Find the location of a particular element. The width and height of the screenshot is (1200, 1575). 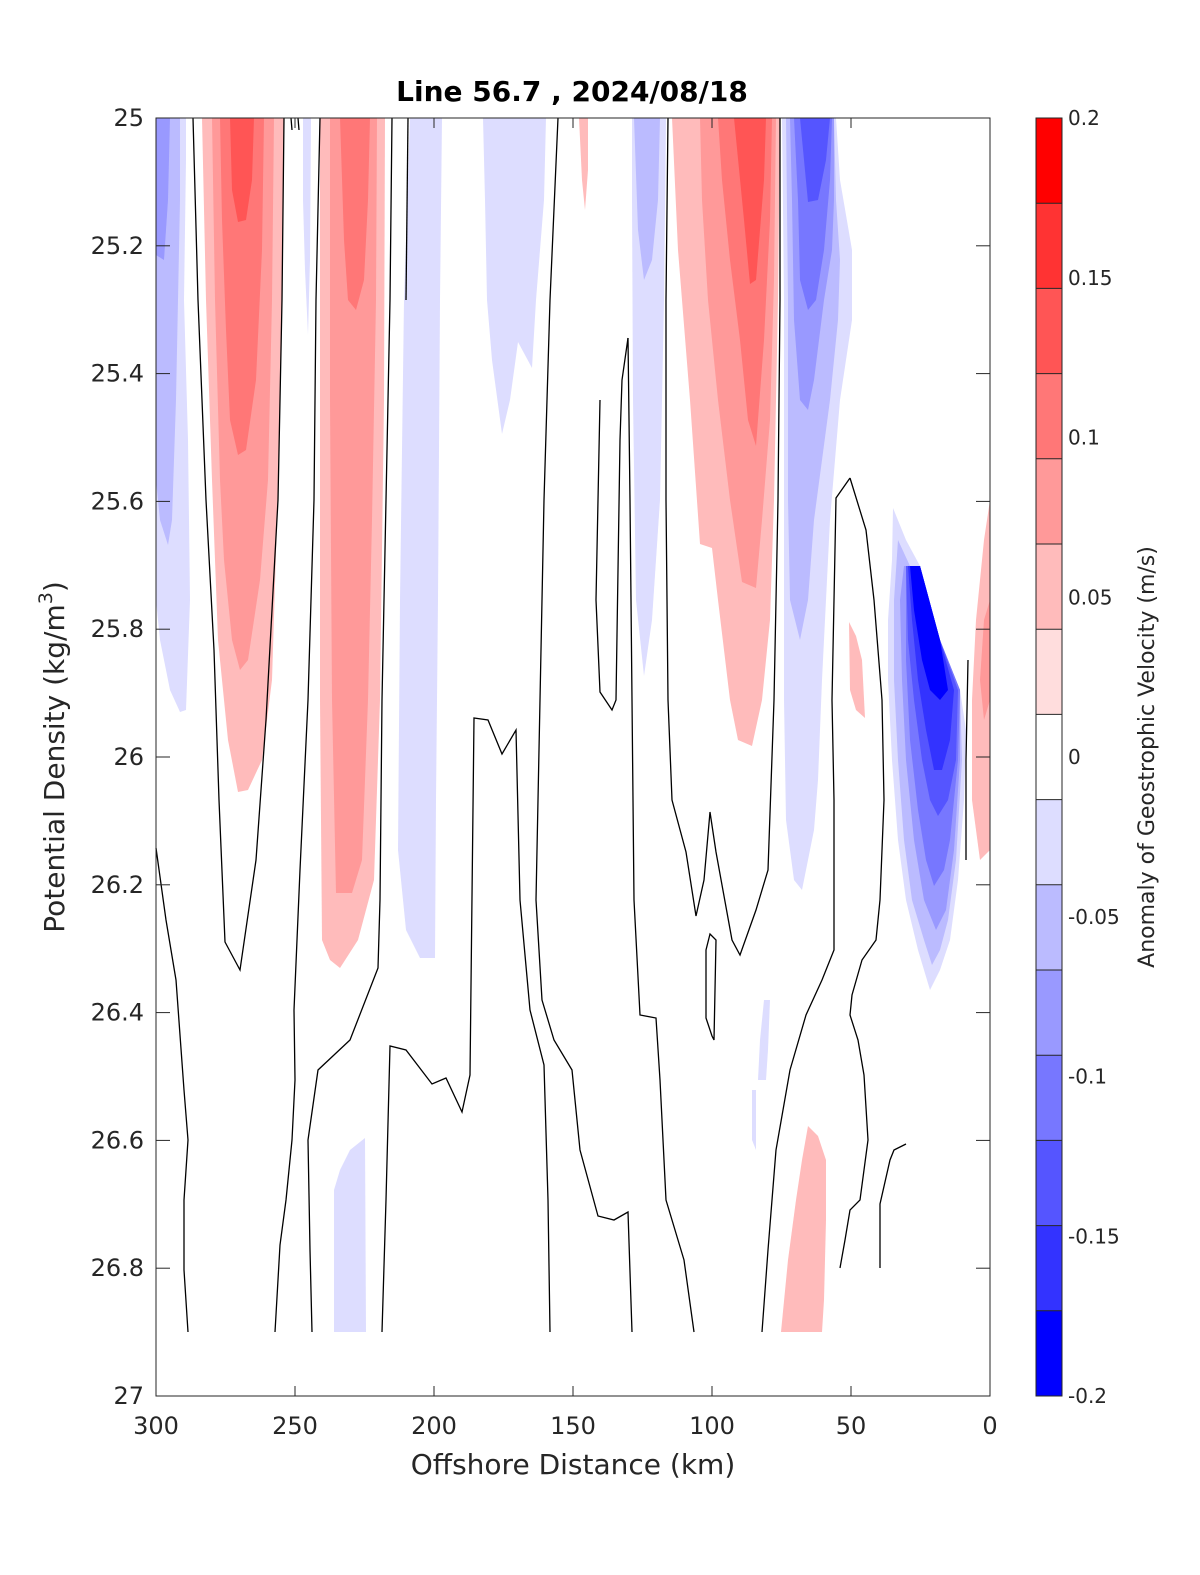

y-tick-label: 27 is located at coordinates (128, 1396).